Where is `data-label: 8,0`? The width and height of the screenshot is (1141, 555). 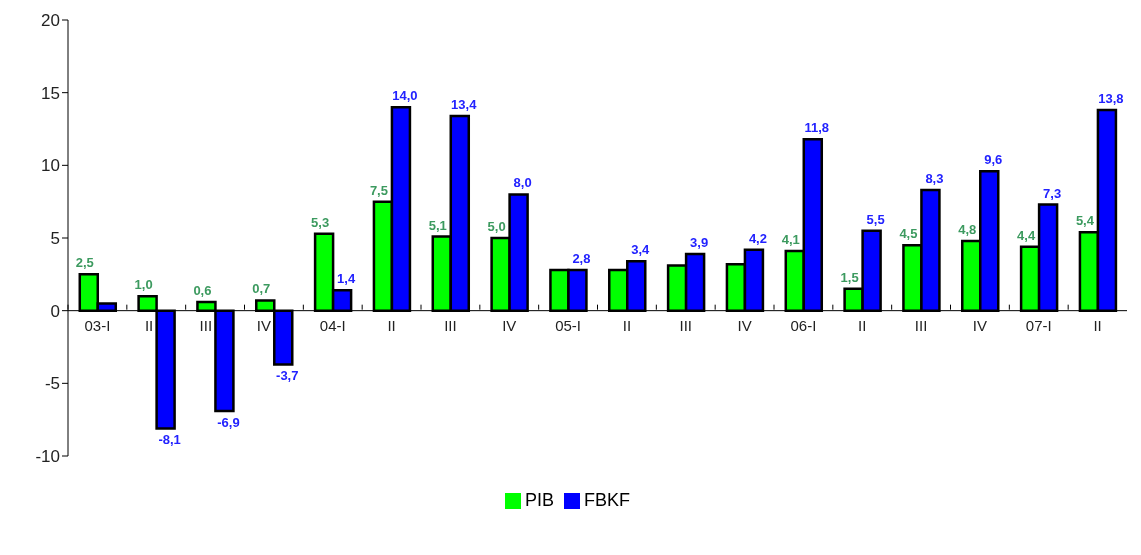 data-label: 8,0 is located at coordinates (522, 183).